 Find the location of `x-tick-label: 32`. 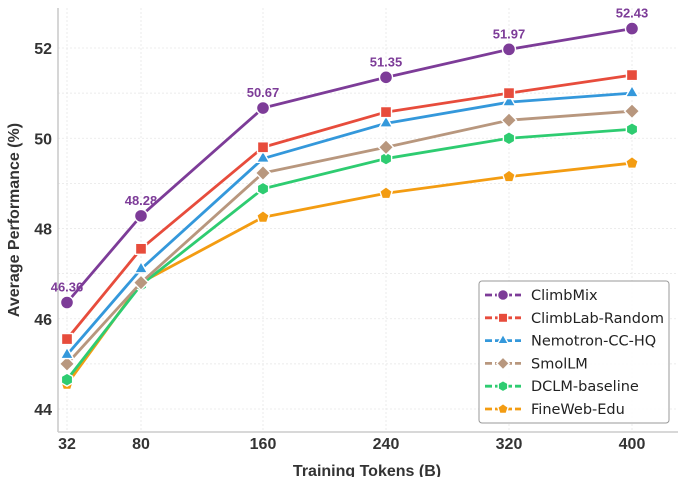

x-tick-label: 32 is located at coordinates (67, 444).